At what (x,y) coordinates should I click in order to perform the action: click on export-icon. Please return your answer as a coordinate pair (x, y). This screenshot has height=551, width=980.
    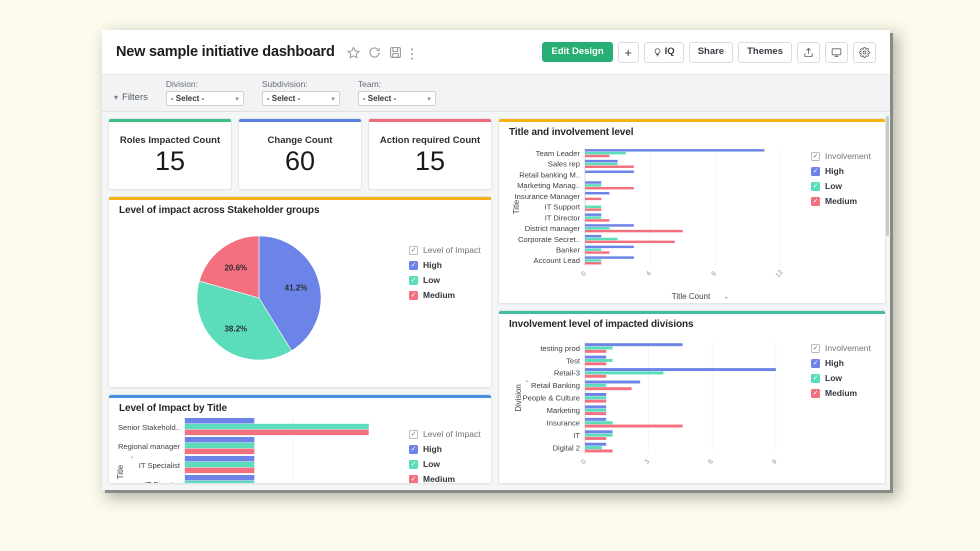
    Looking at the image, I should click on (808, 52).